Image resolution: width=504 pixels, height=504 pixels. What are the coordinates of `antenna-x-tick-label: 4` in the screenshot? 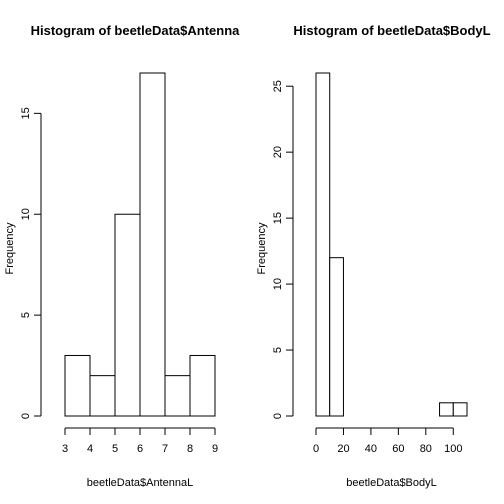 It's located at (90, 449).